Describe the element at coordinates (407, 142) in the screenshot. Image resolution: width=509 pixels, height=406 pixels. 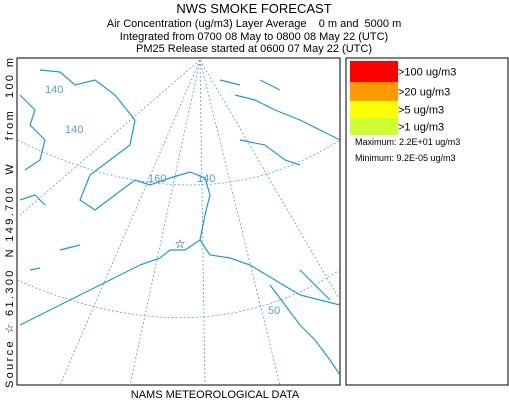
I see `maximum: Maximum: 2.2E+01 ug/m3` at that location.